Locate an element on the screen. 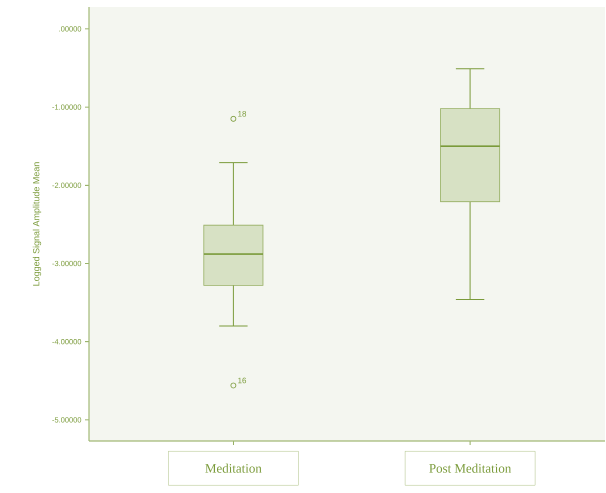 Image resolution: width=606 pixels, height=493 pixels. x-tick-label: Post Meditation is located at coordinates (470, 468).